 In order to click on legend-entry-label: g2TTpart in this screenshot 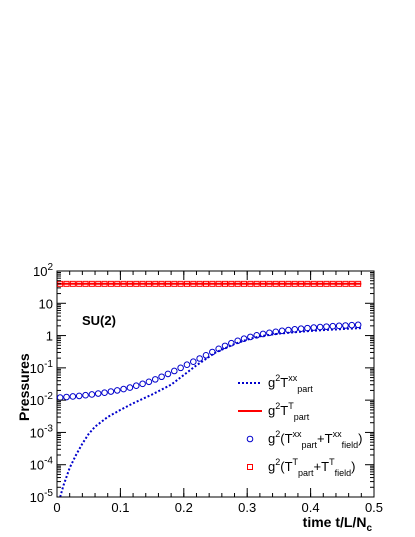, I will do `click(289, 411)`.